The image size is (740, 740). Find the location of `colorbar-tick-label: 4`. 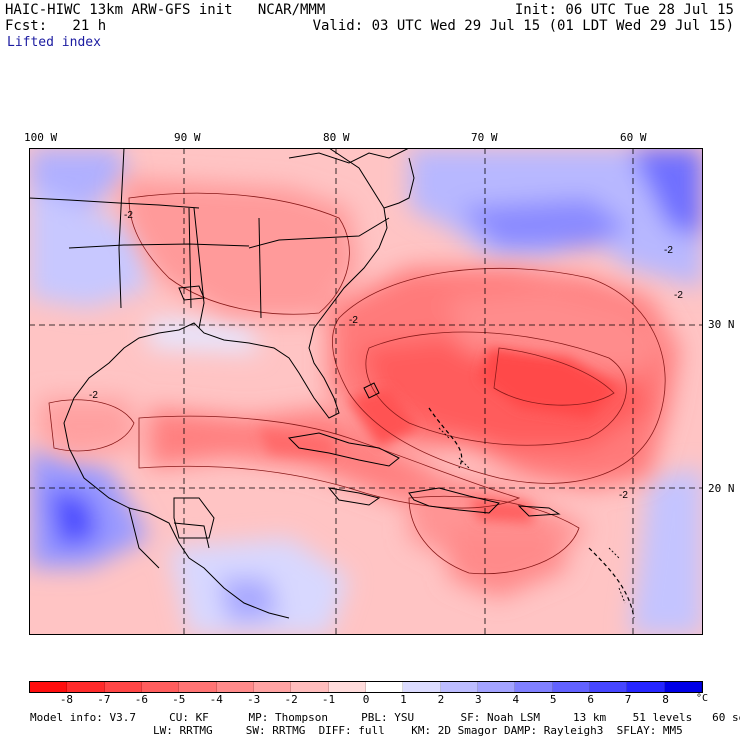

colorbar-tick-label: 4 is located at coordinates (516, 699).